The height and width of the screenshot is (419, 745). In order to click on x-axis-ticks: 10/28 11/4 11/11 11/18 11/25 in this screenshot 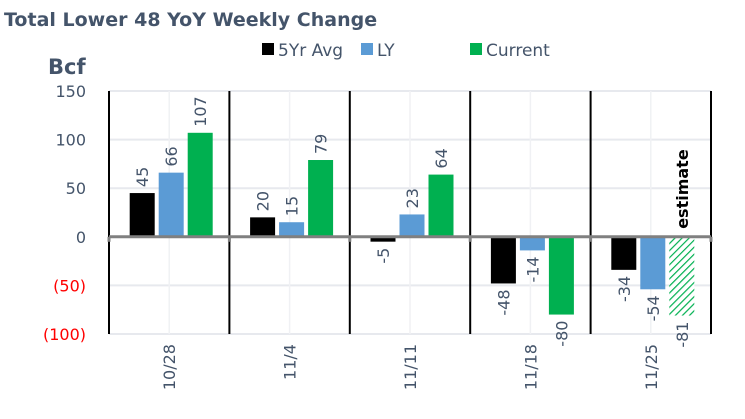, I will do `click(410, 367)`.